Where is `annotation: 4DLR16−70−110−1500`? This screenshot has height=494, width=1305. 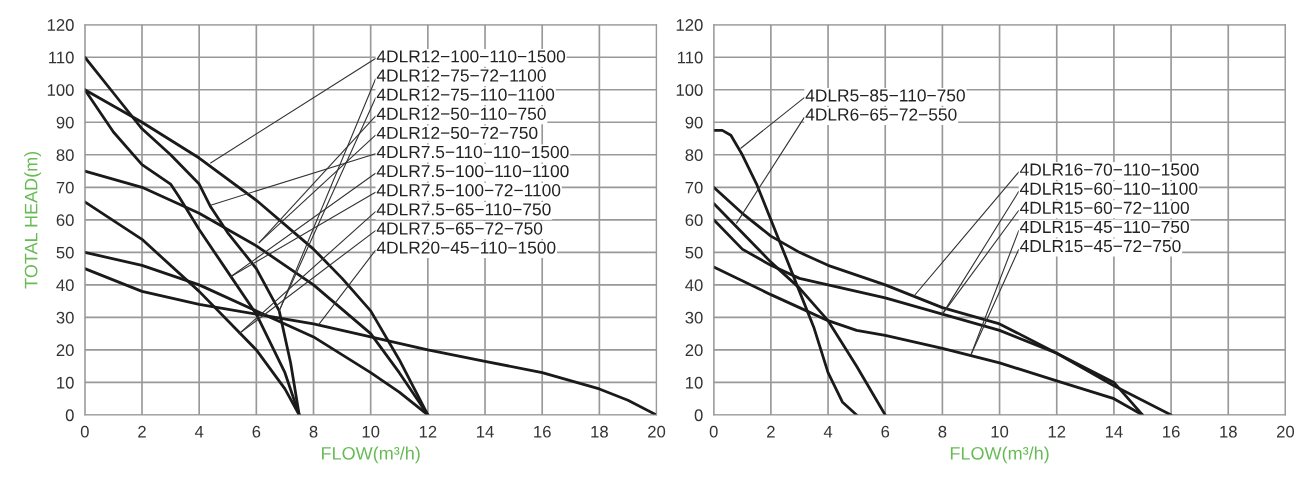 annotation: 4DLR16−70−110−1500 is located at coordinates (1109, 169).